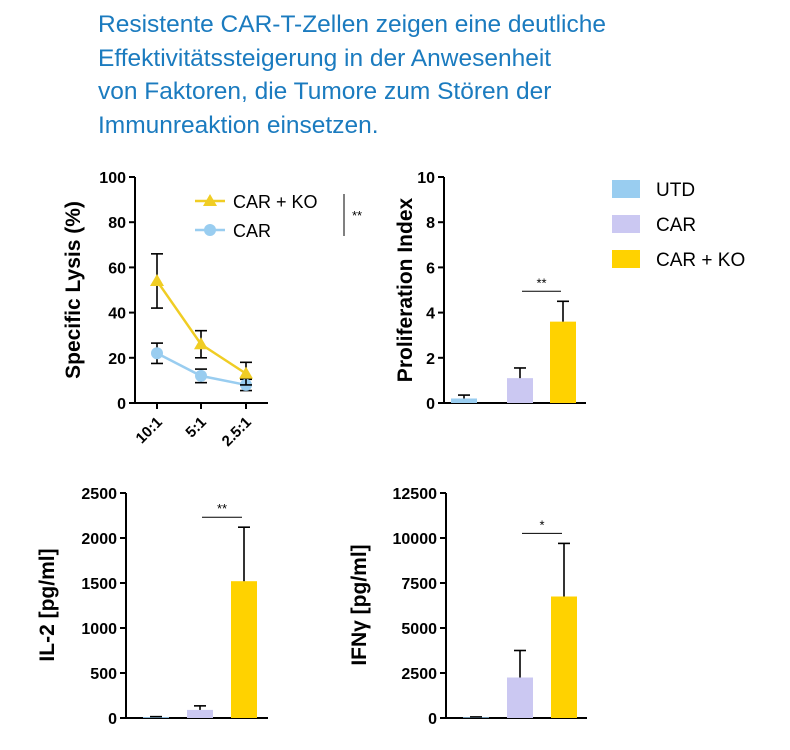  I want to click on y-tick-label: 60, so click(117, 268).